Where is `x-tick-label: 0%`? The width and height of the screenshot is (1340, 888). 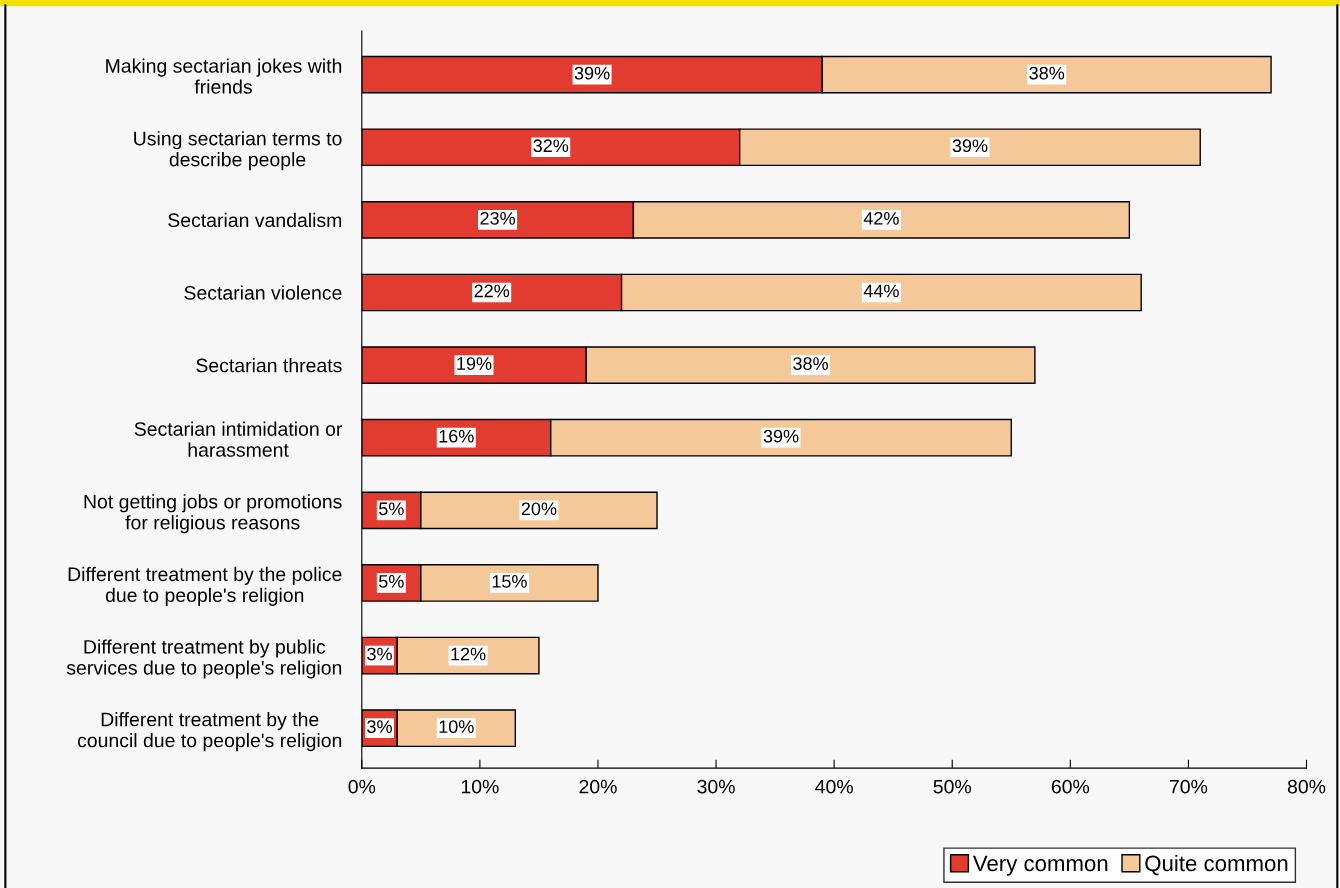 x-tick-label: 0% is located at coordinates (362, 786).